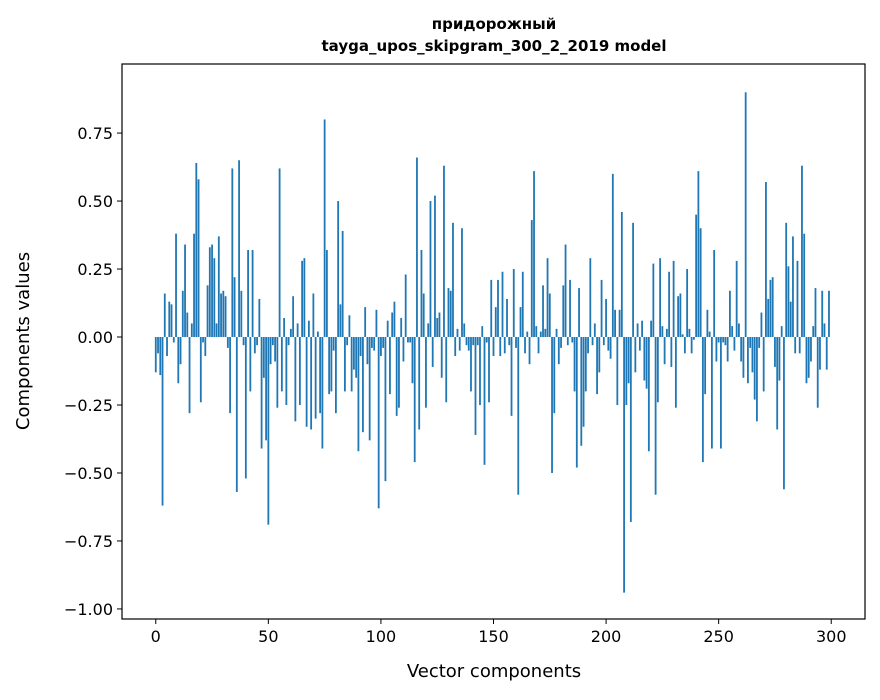 The image size is (880, 700). I want to click on y-tick-label: 0.25, so click(95, 269).